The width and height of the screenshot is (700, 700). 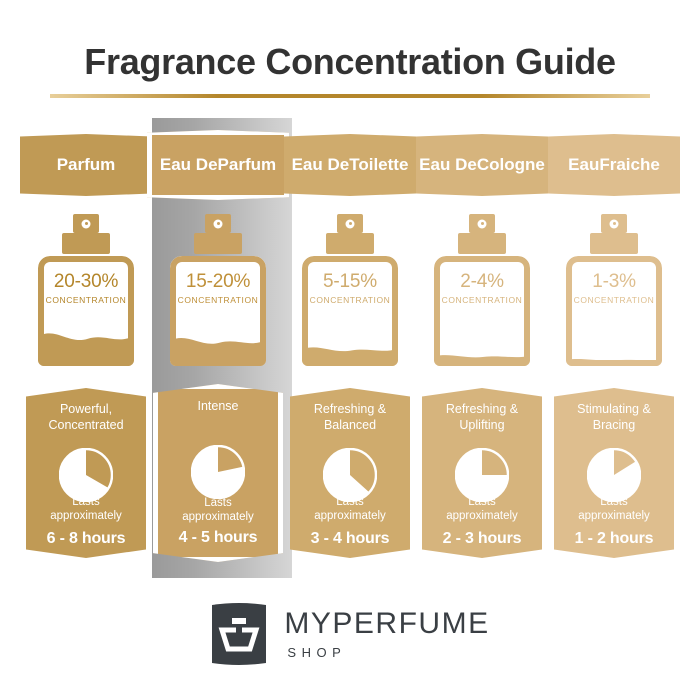 What do you see at coordinates (86, 281) in the screenshot?
I see `concentration-value: 20-30%` at bounding box center [86, 281].